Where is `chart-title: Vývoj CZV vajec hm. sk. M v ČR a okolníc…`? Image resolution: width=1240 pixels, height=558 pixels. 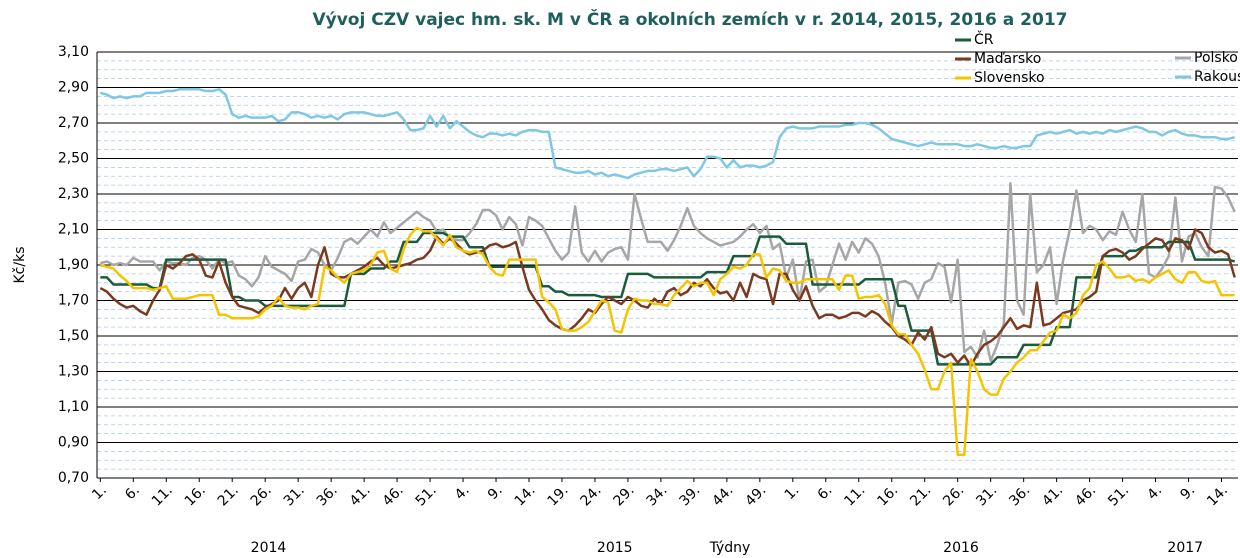
chart-title: Vývoj CZV vajec hm. sk. M v ČR a okolníc… is located at coordinates (689, 19).